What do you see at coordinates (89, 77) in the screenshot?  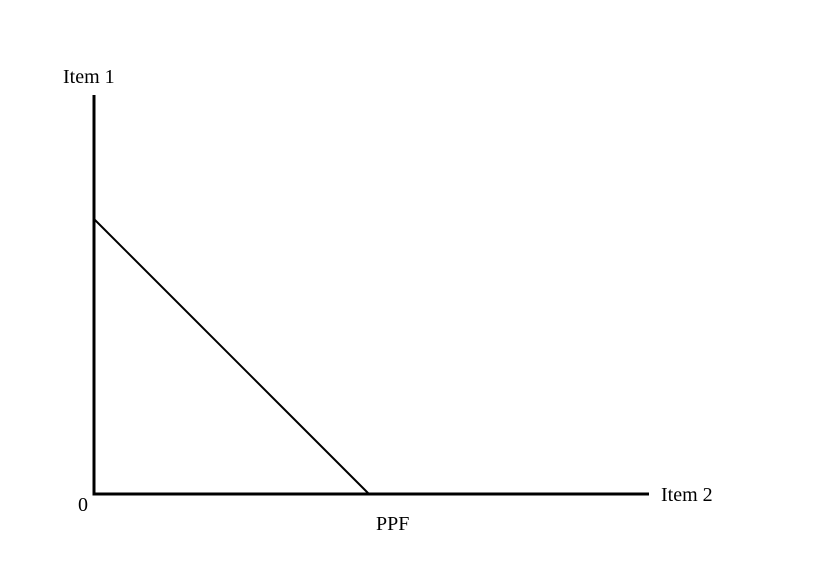 I see `y-axis-label: Item 1` at bounding box center [89, 77].